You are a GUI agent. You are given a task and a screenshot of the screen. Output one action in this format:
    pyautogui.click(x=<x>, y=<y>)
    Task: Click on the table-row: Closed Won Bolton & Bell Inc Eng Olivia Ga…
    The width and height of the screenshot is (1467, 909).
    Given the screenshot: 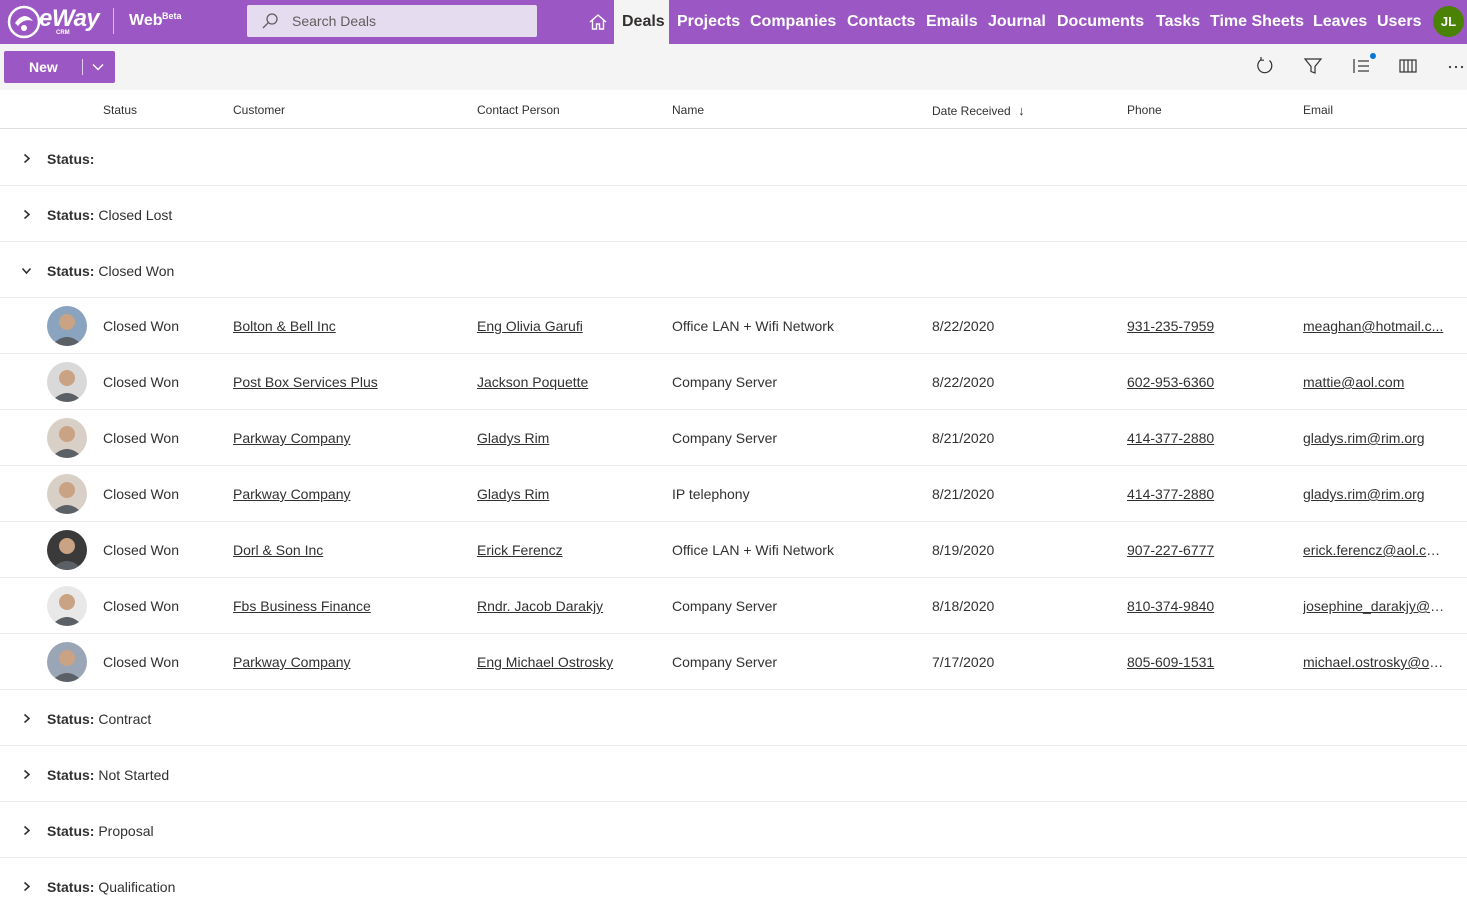 What is the action you would take?
    pyautogui.click(x=733, y=326)
    